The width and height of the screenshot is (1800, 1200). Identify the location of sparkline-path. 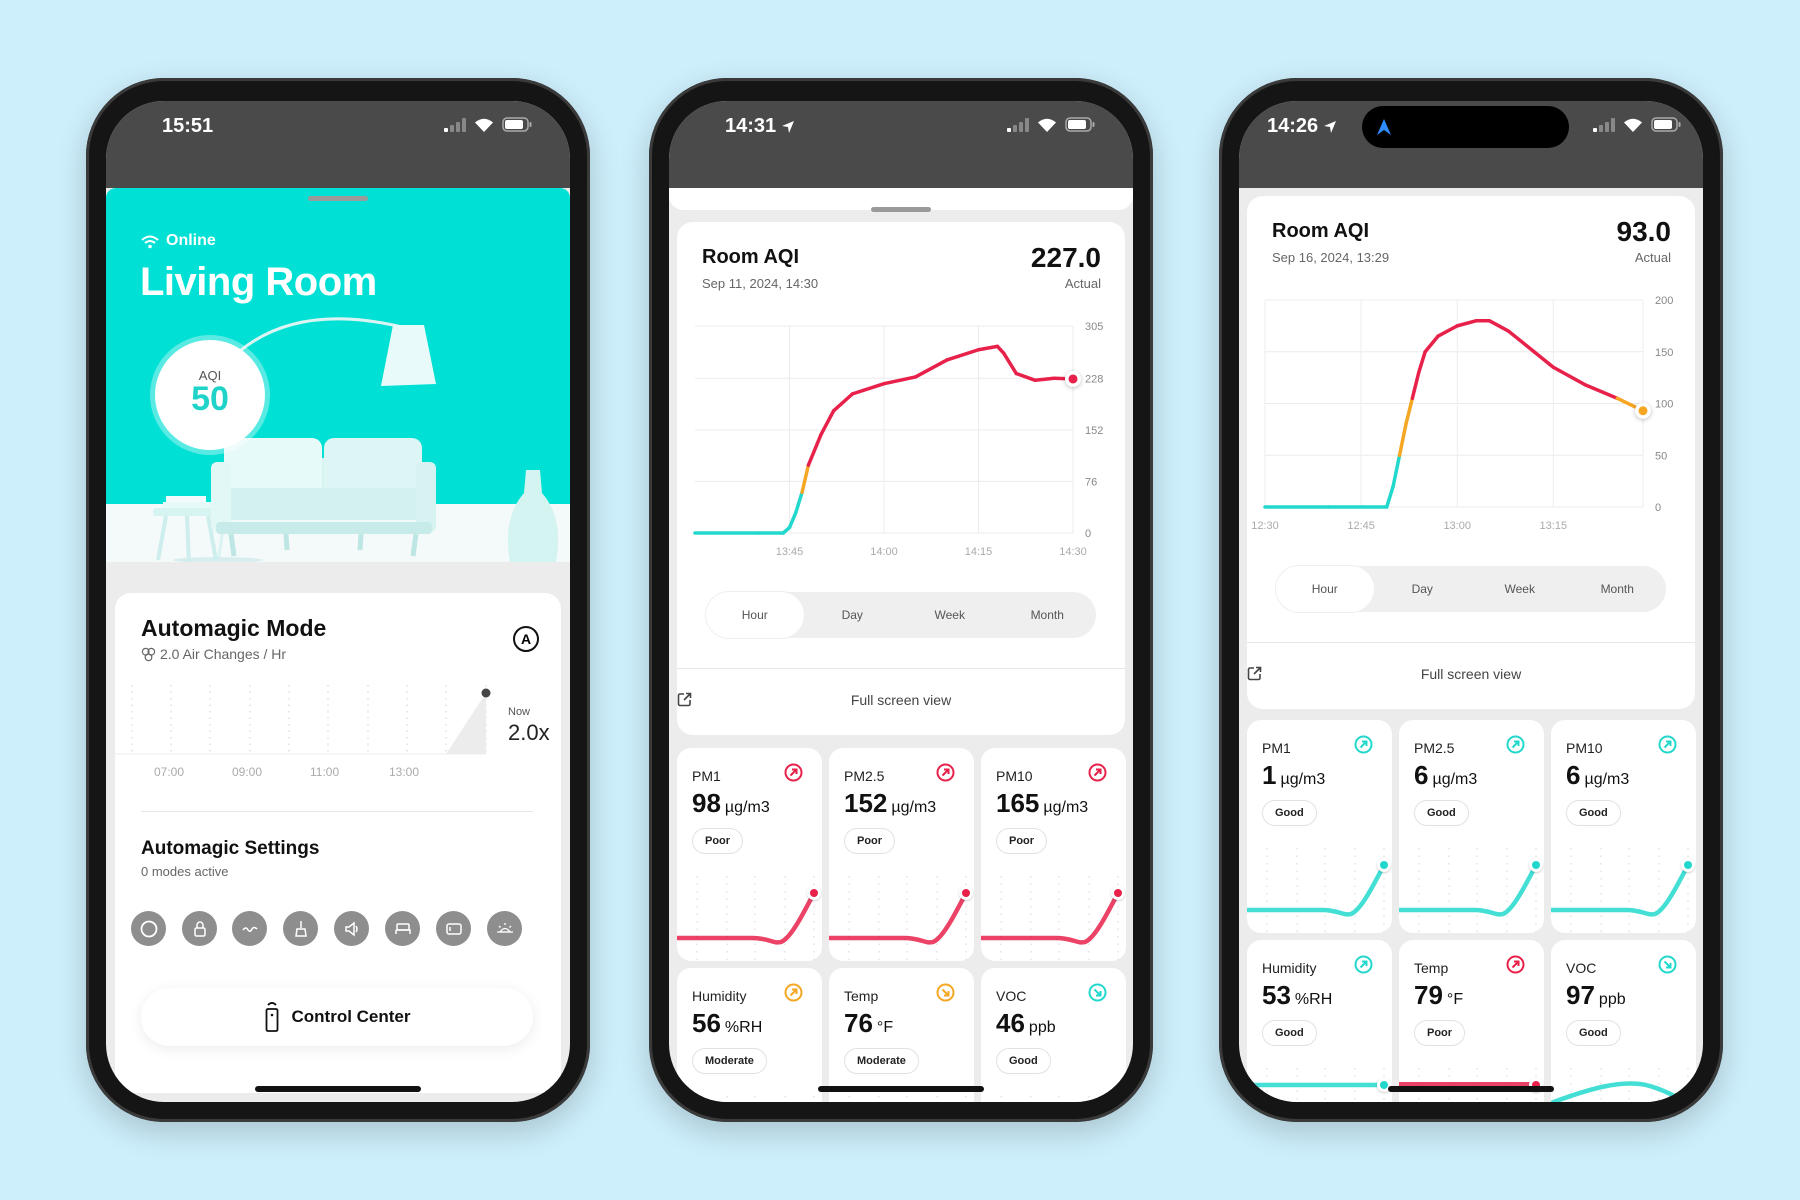
(1051, 917).